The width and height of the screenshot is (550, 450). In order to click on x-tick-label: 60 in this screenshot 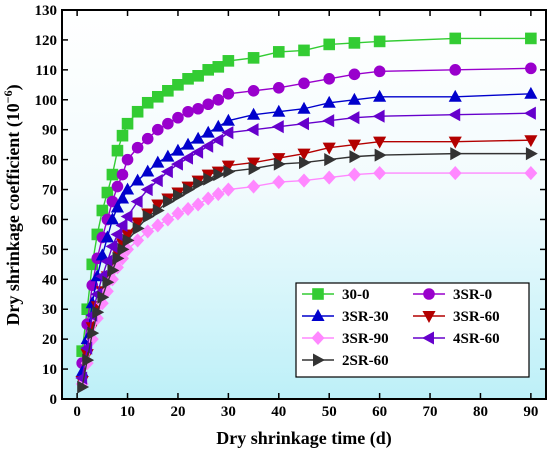, I will do `click(379, 412)`.